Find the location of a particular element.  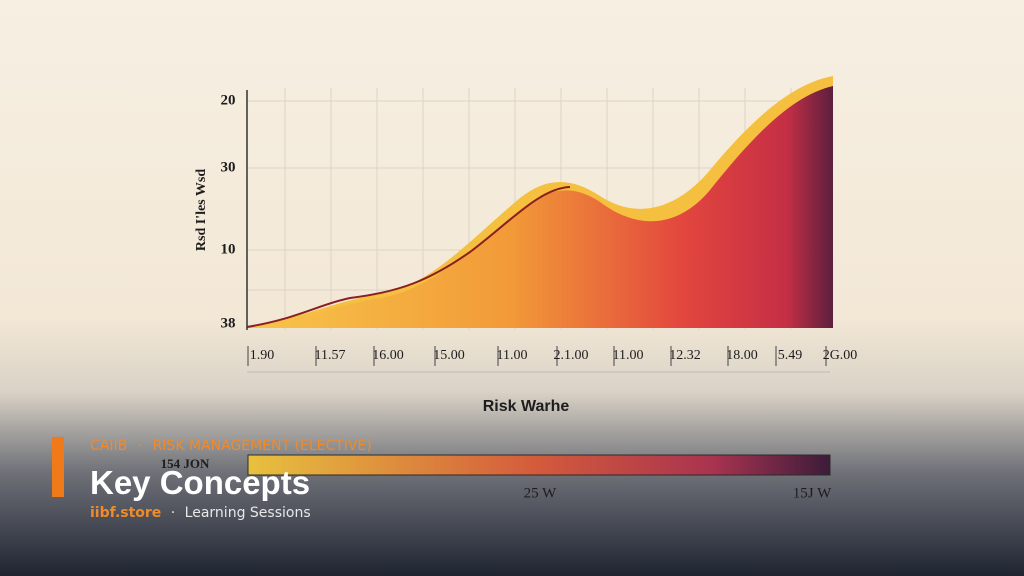

y-tick-label: 10 is located at coordinates (228, 249).